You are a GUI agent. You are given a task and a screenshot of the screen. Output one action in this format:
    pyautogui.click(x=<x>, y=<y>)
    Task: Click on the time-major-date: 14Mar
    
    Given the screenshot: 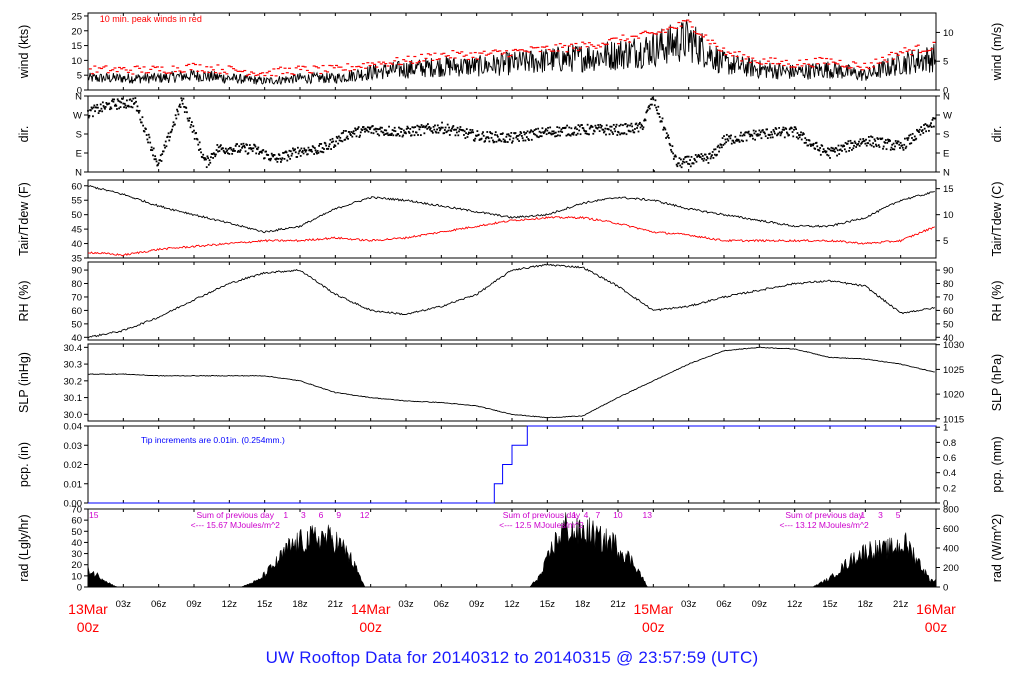 What is the action you would take?
    pyautogui.click(x=371, y=609)
    